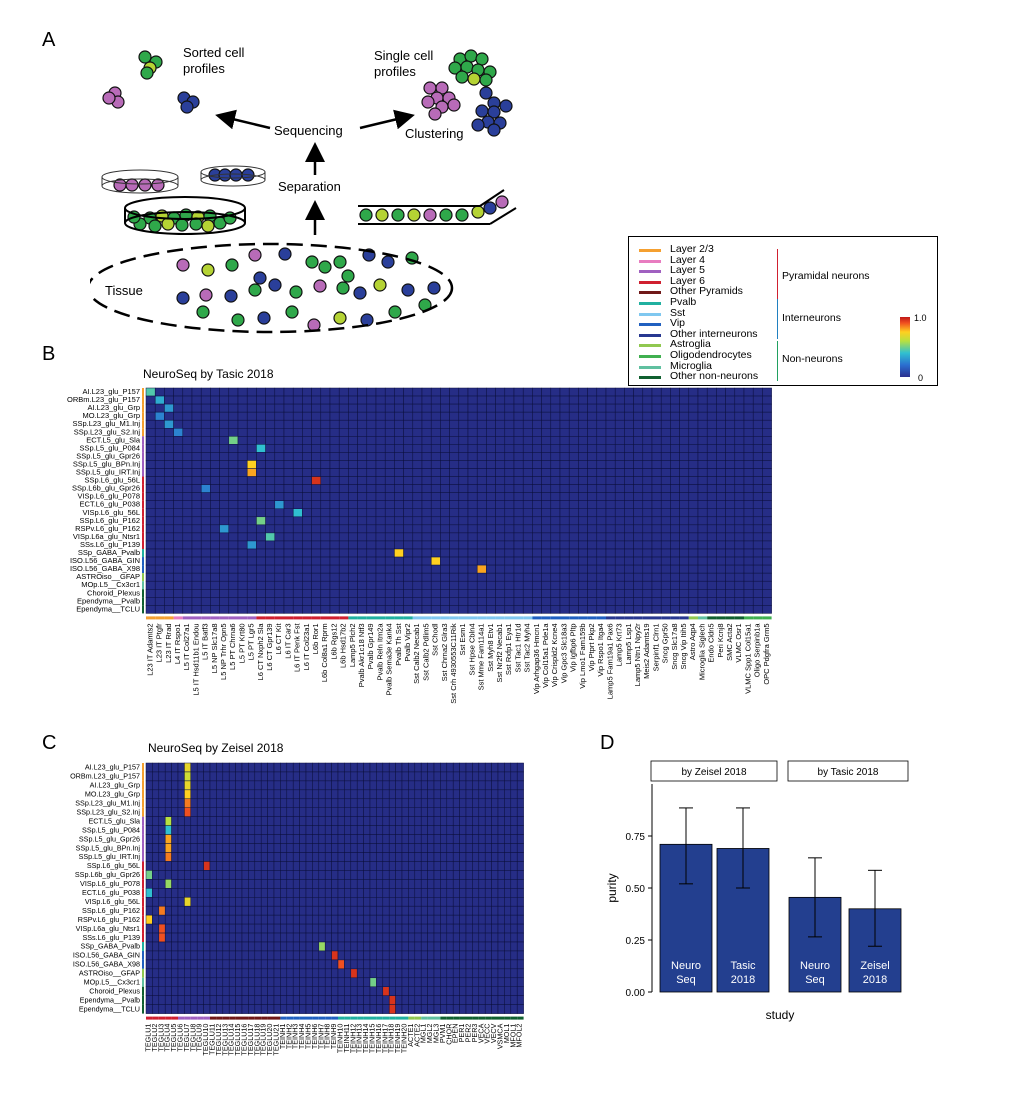  I want to click on legend-item-label: Astroglia, so click(690, 344).